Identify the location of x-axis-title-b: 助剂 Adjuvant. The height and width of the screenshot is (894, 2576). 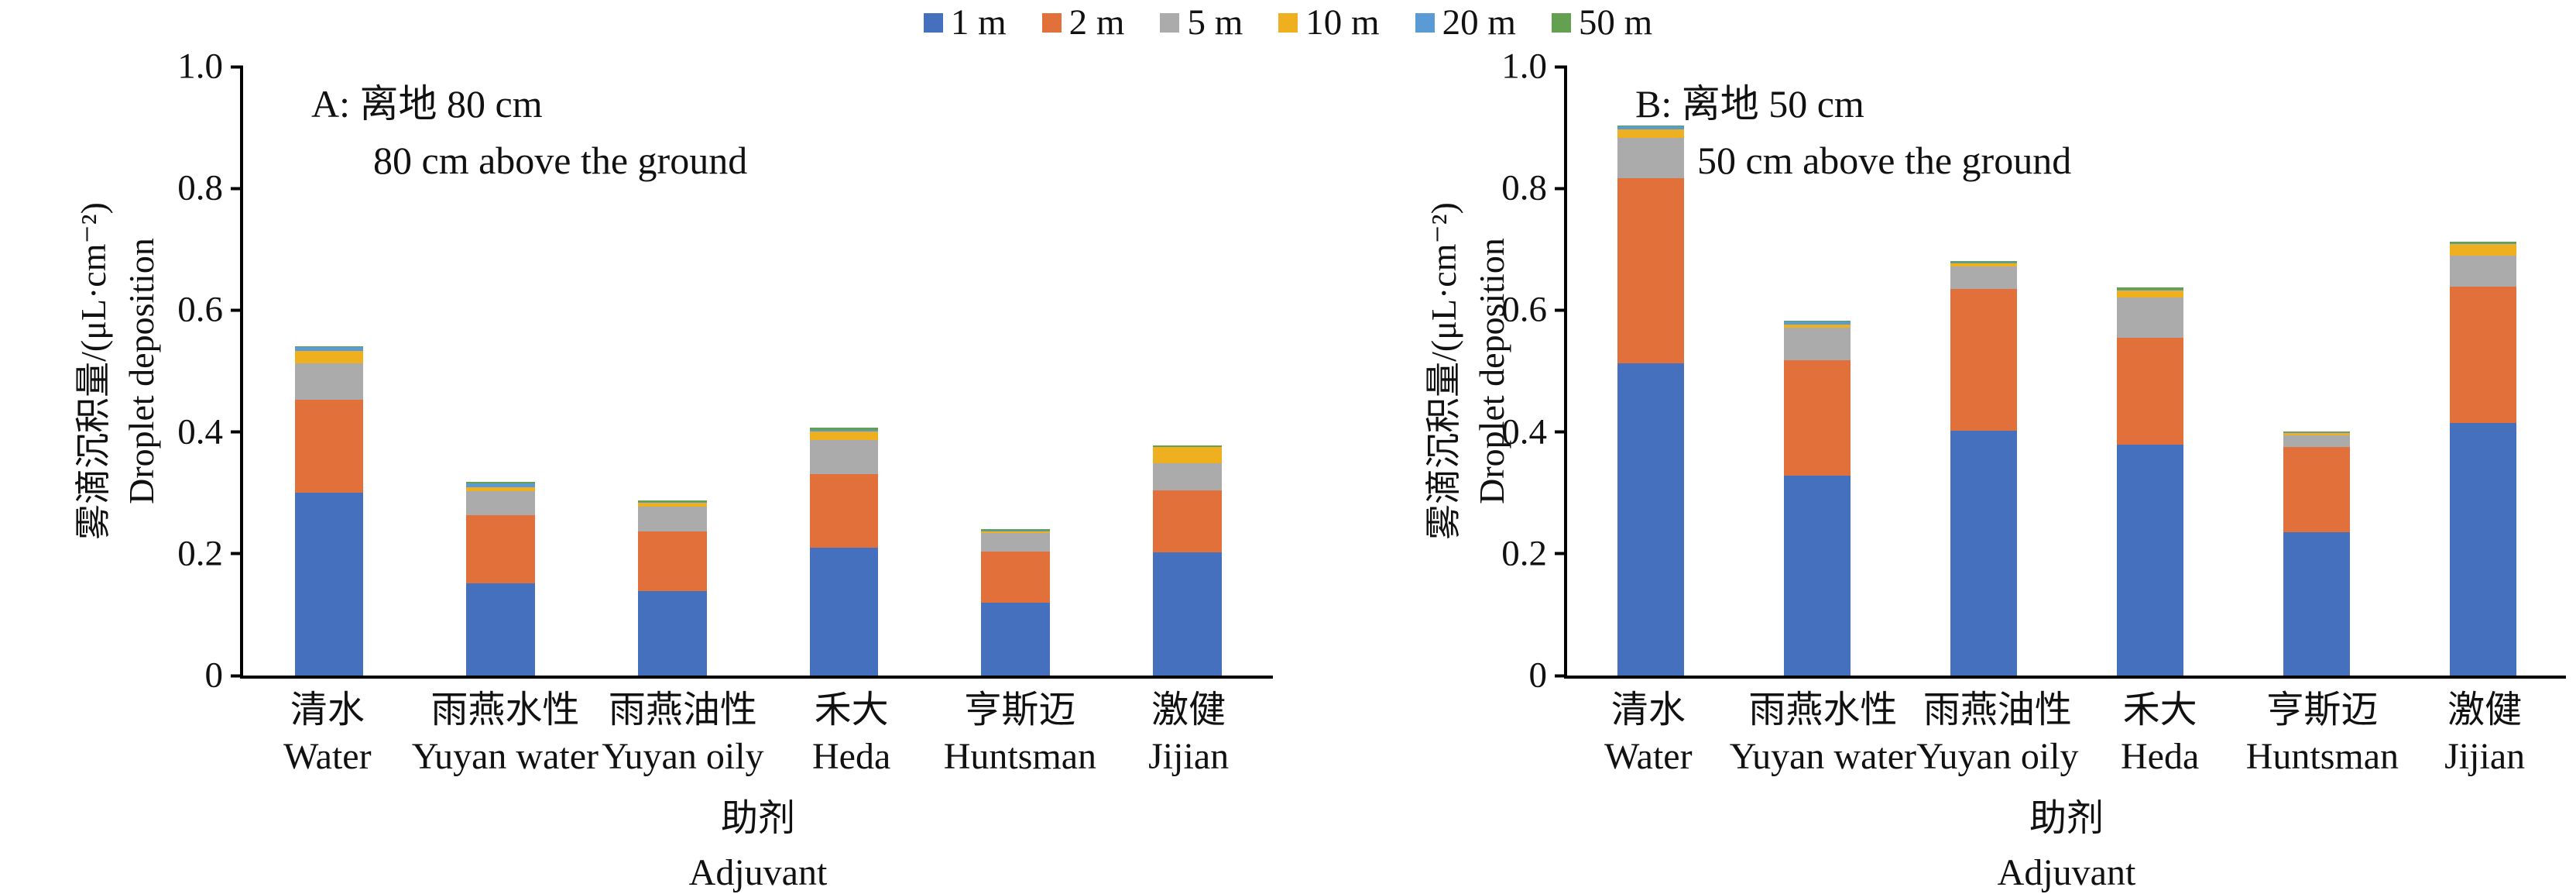
(2066, 843).